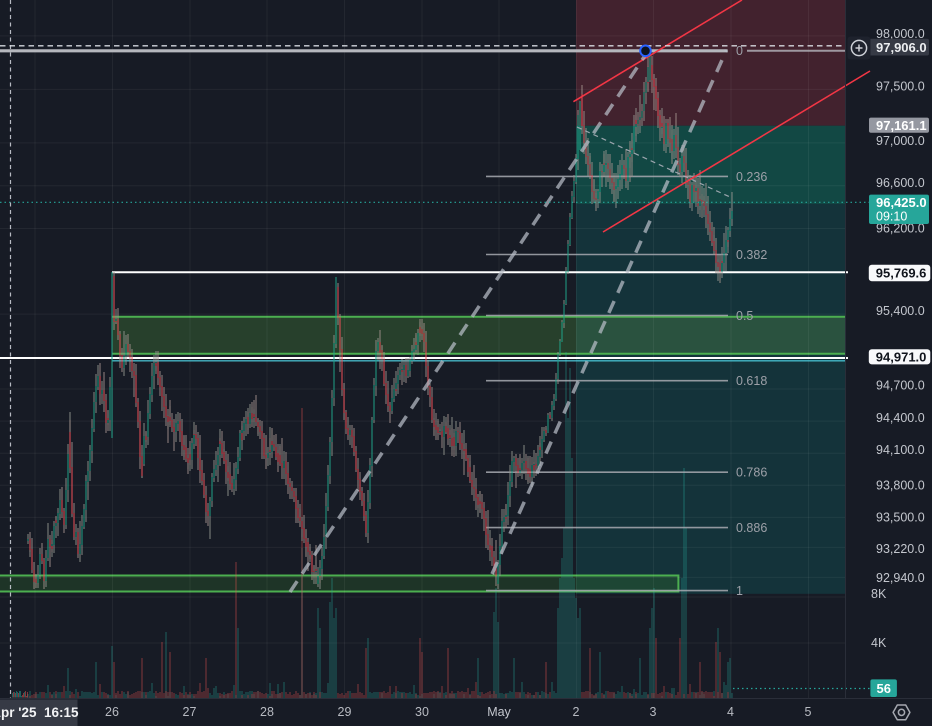 This screenshot has height=726, width=932. What do you see at coordinates (576, 712) in the screenshot?
I see `svg-text: 2` at bounding box center [576, 712].